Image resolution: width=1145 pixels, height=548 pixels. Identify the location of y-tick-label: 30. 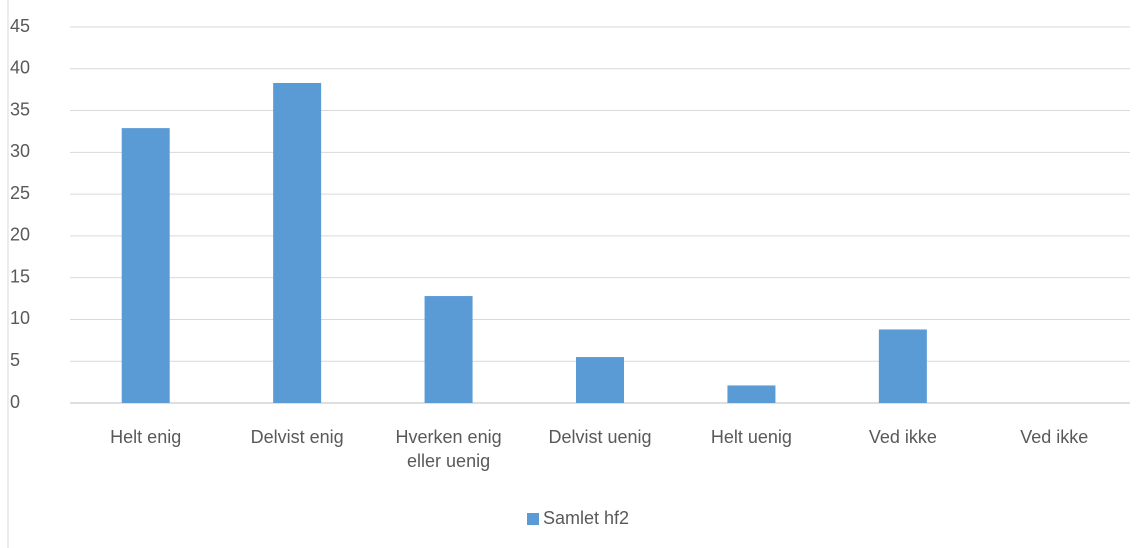
(20, 151).